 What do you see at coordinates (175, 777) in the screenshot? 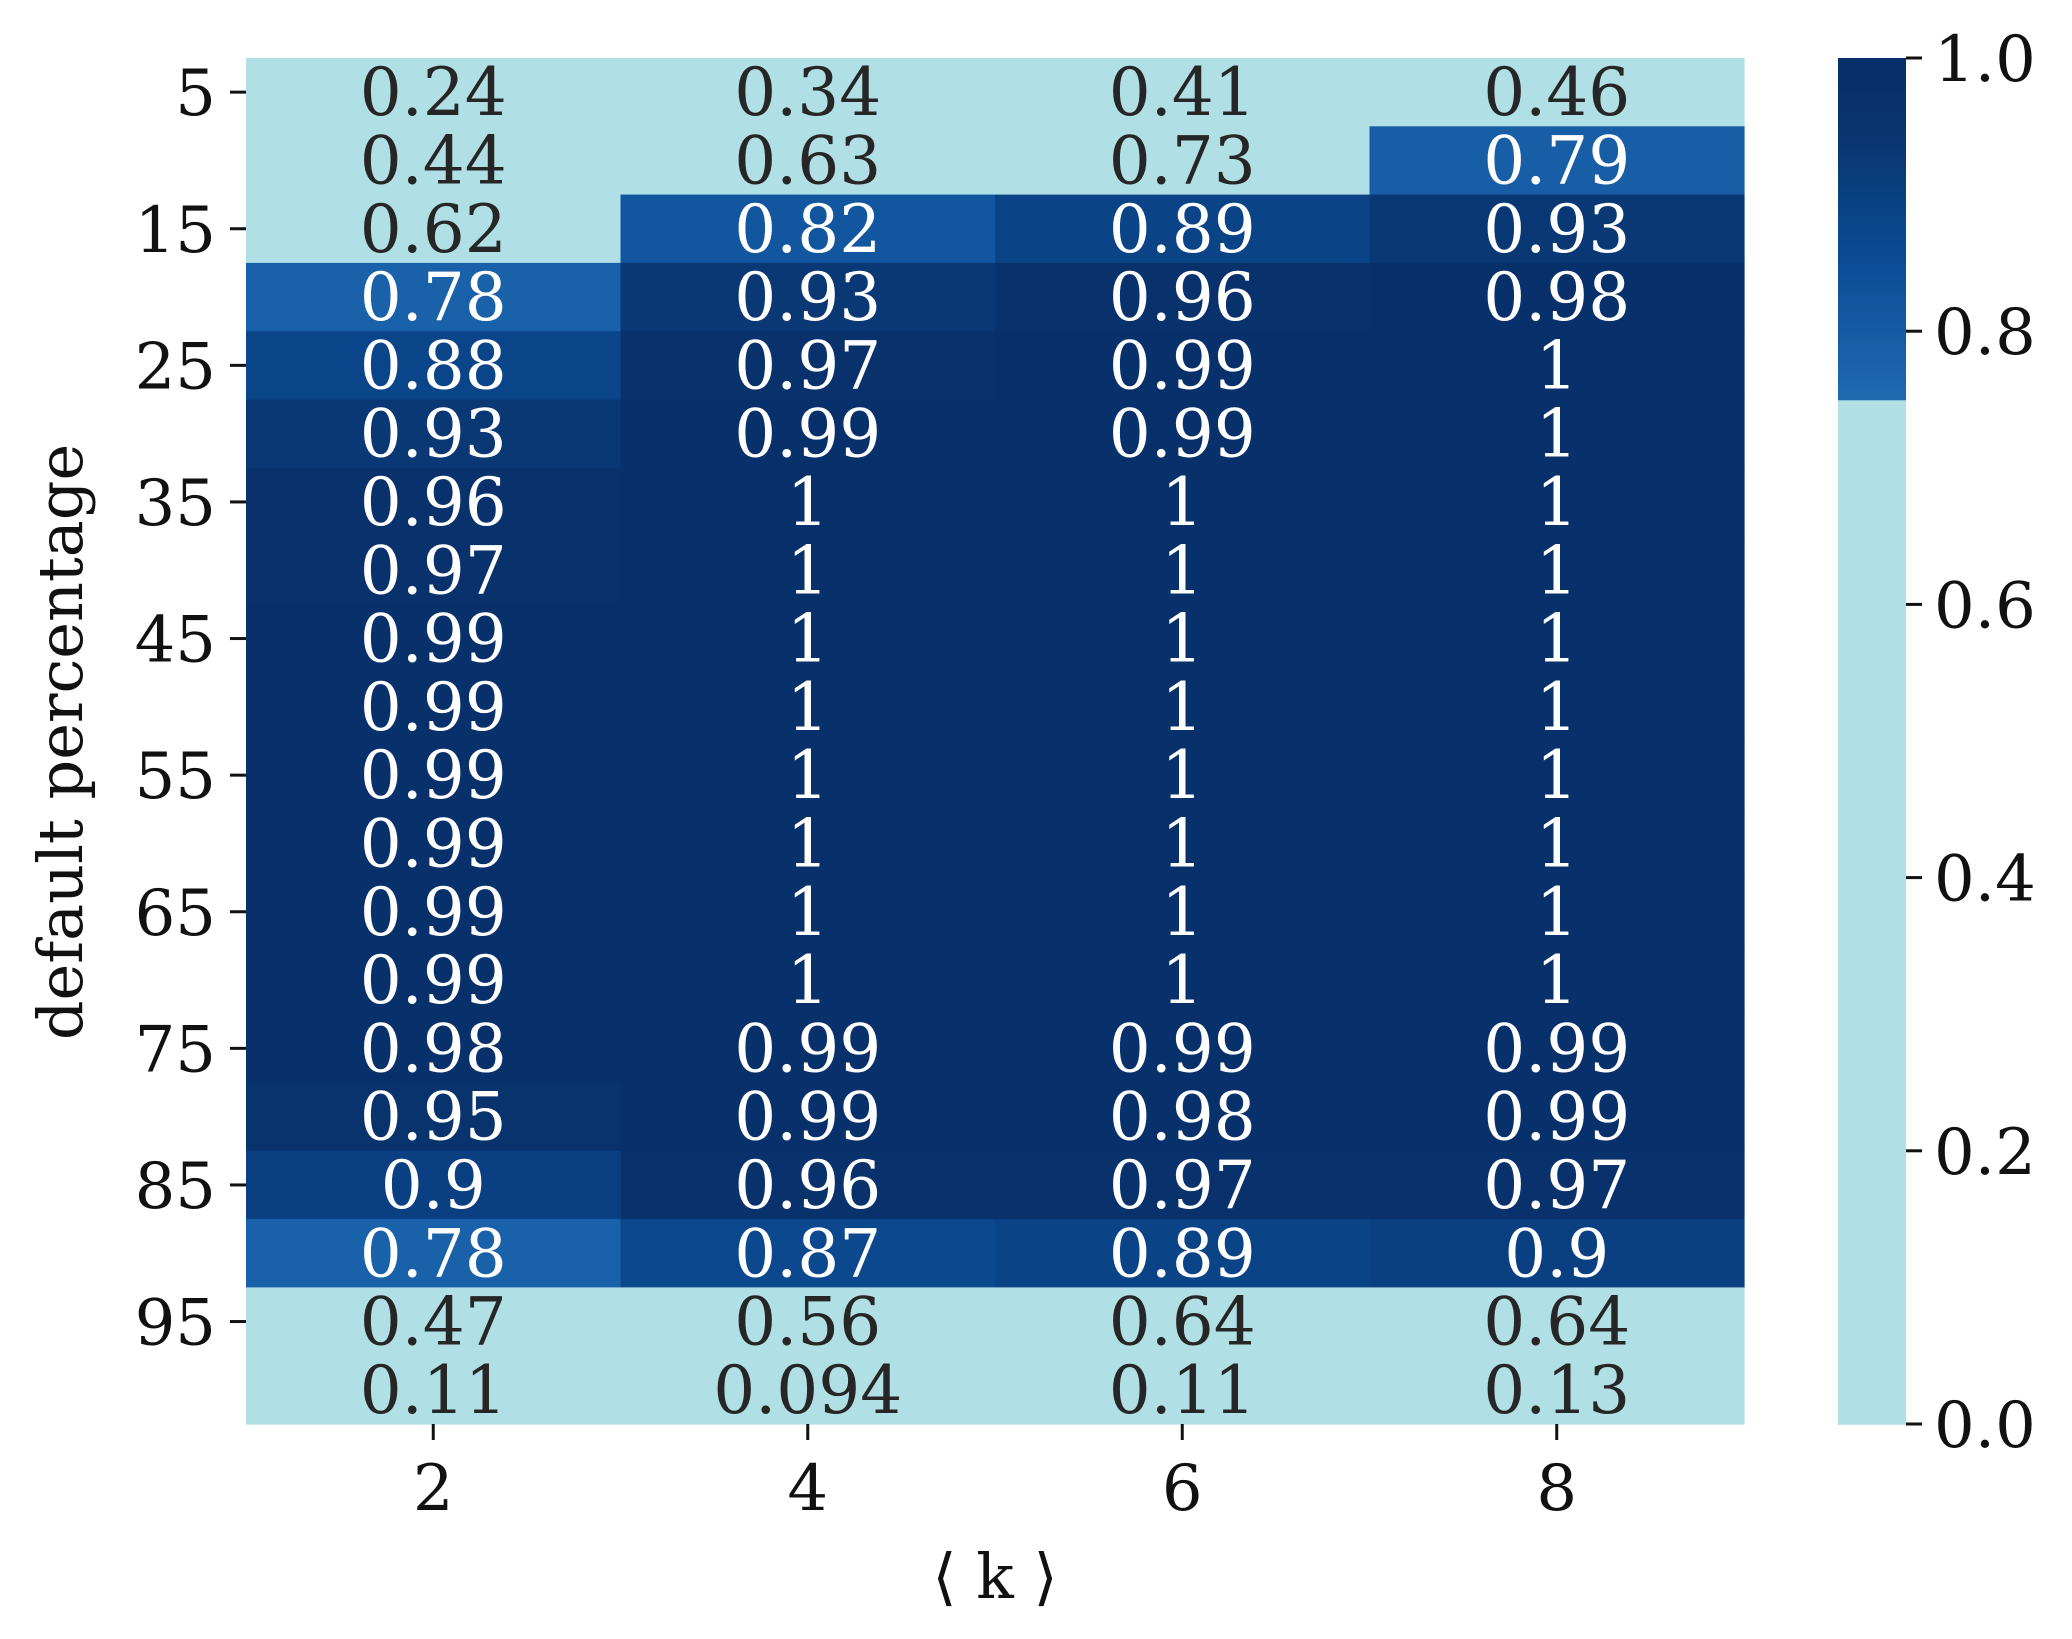
I see `y-tick-label: 55` at bounding box center [175, 777].